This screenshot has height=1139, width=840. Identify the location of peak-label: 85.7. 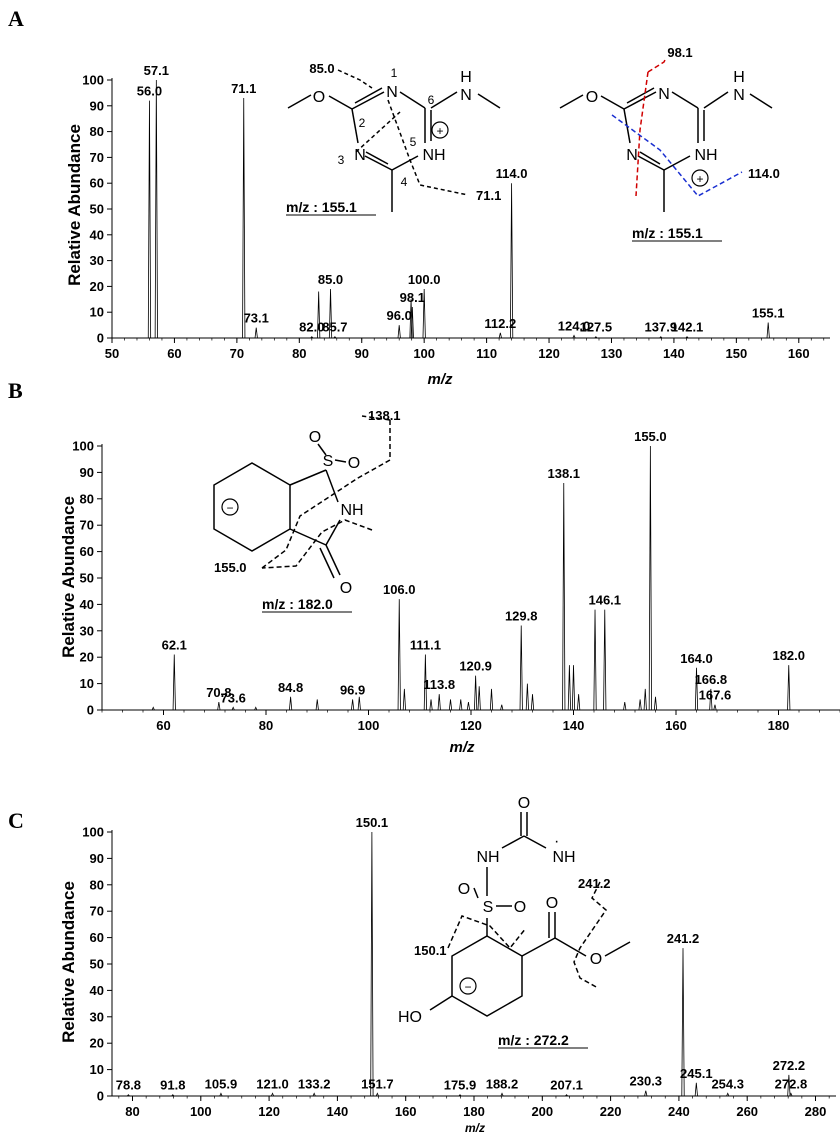
(334, 327).